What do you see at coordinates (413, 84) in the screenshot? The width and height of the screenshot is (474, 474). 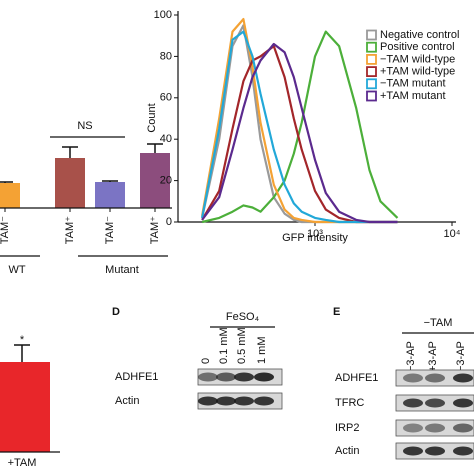 I see `legend-label: −TAM mutant` at bounding box center [413, 84].